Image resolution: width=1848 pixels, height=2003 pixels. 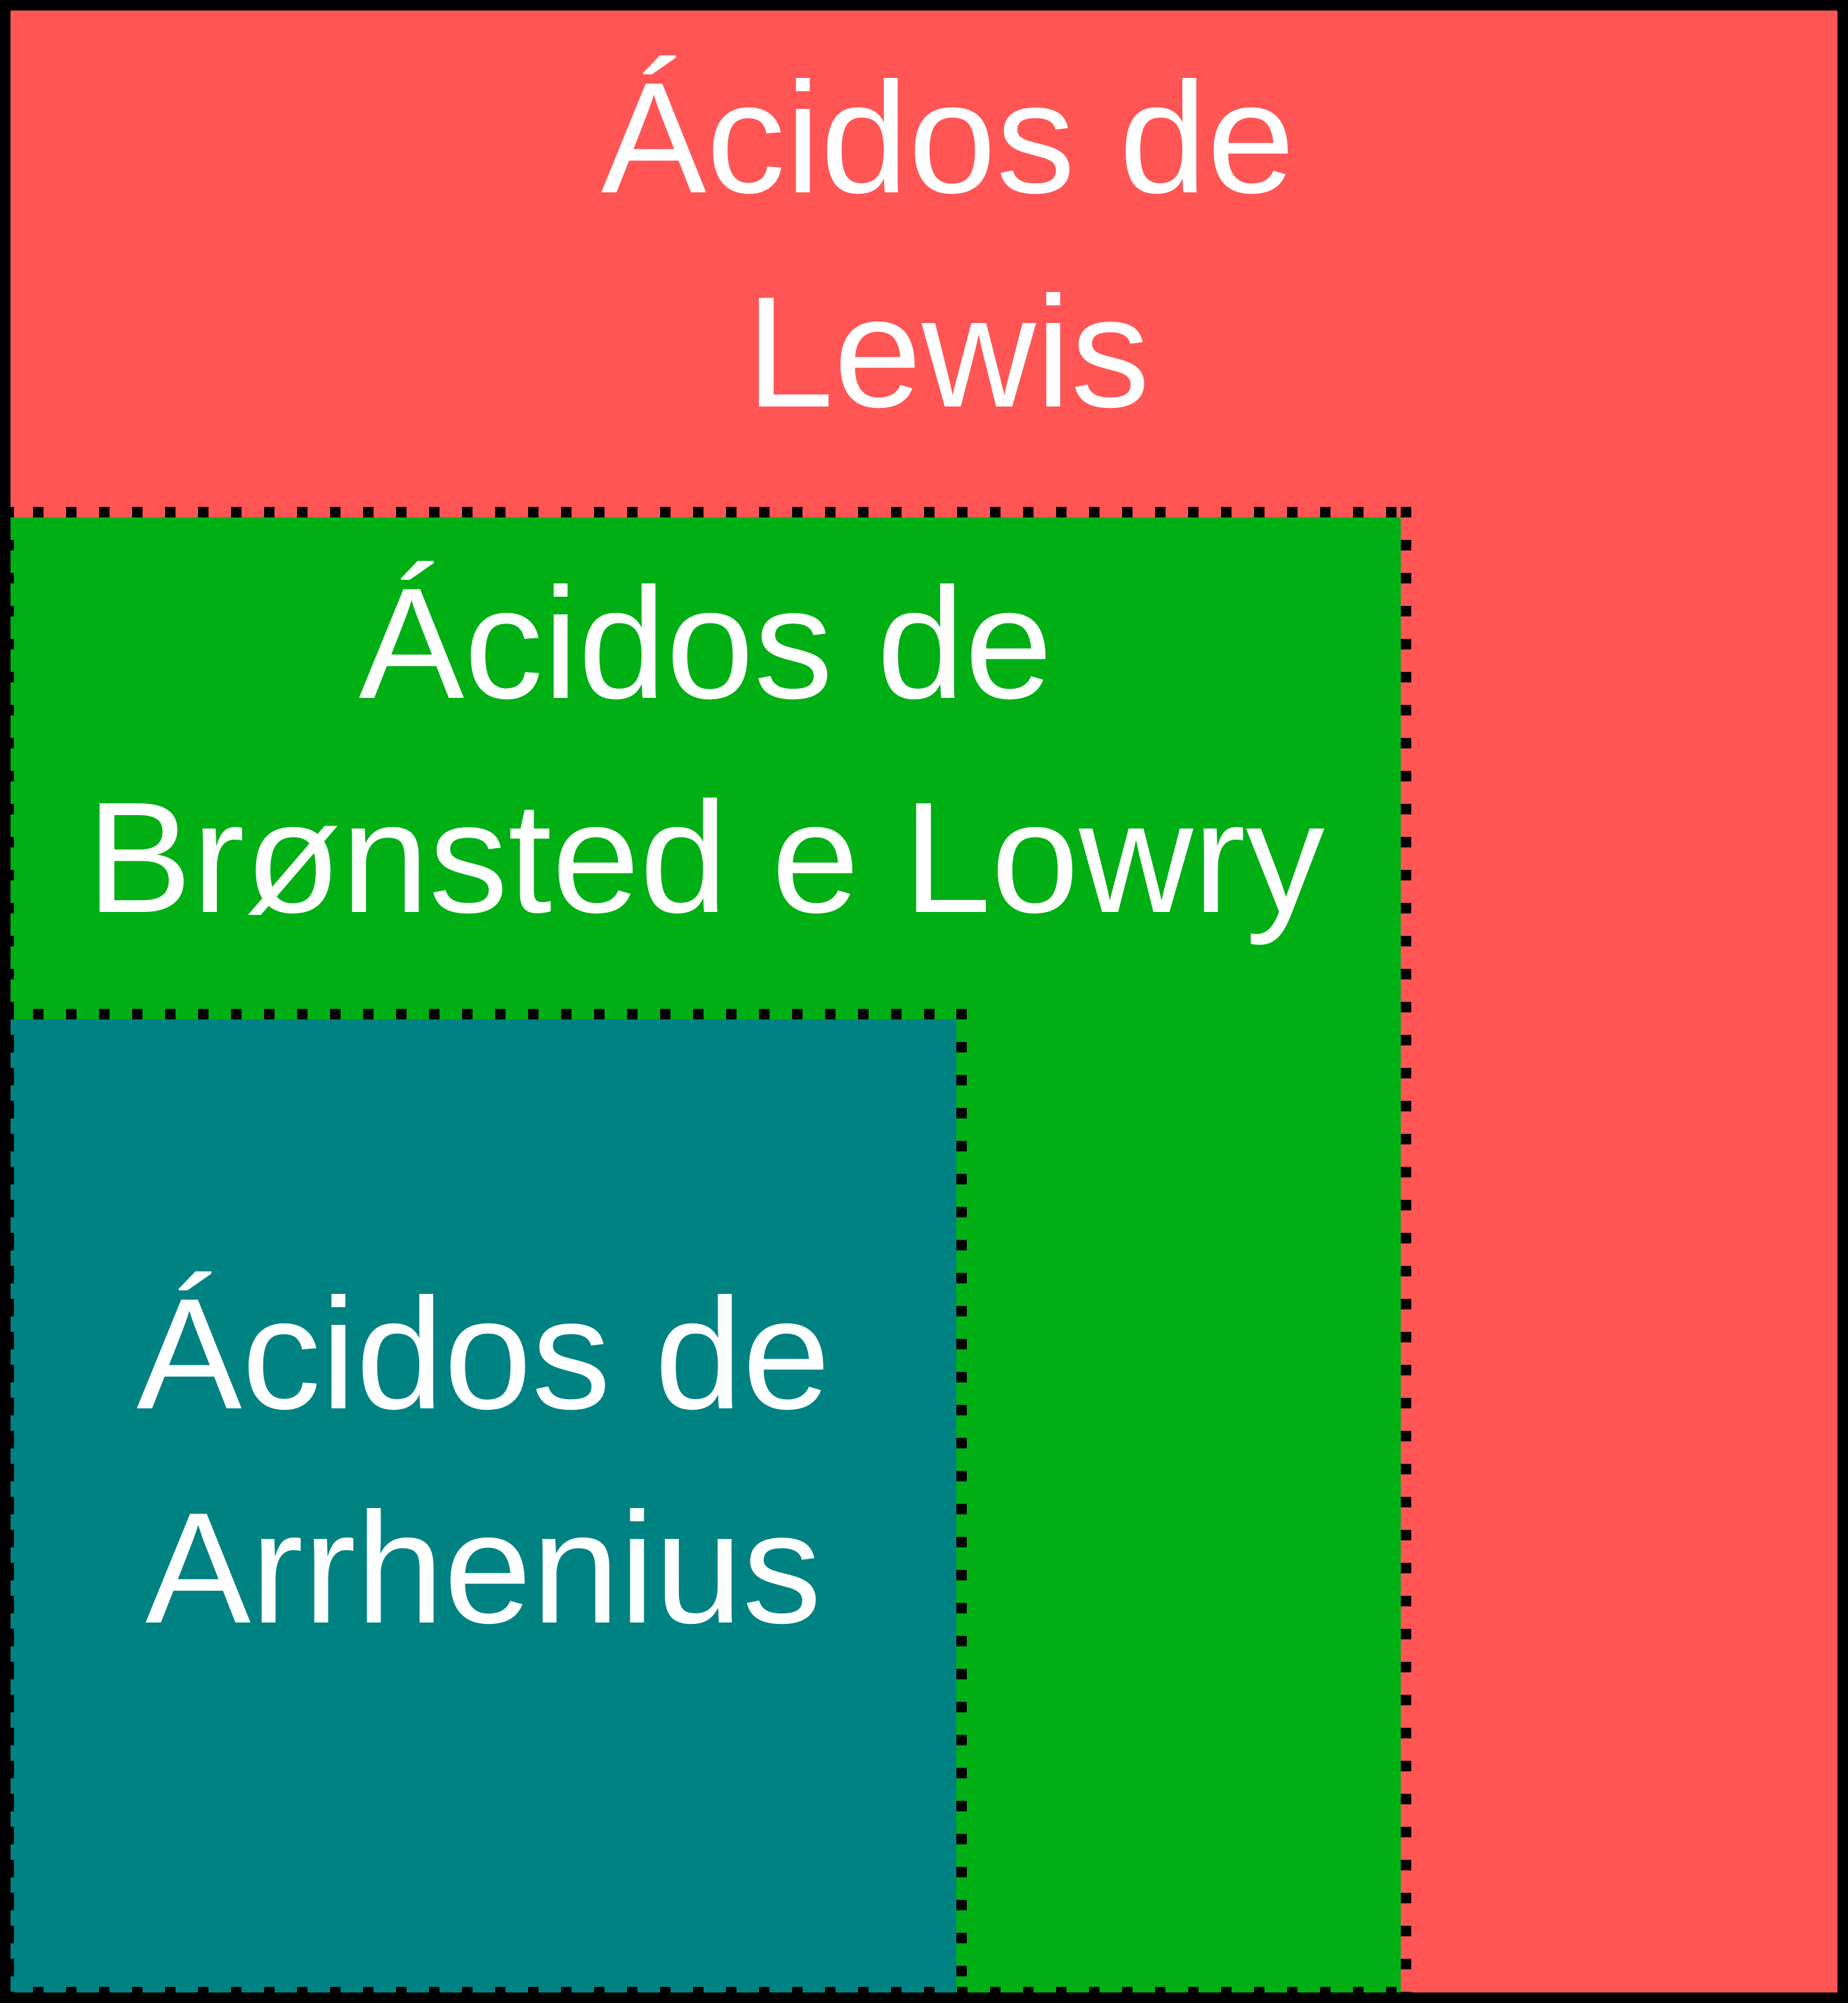 What do you see at coordinates (483, 1567) in the screenshot?
I see `arrhenius-label-line2: Arrhenius` at bounding box center [483, 1567].